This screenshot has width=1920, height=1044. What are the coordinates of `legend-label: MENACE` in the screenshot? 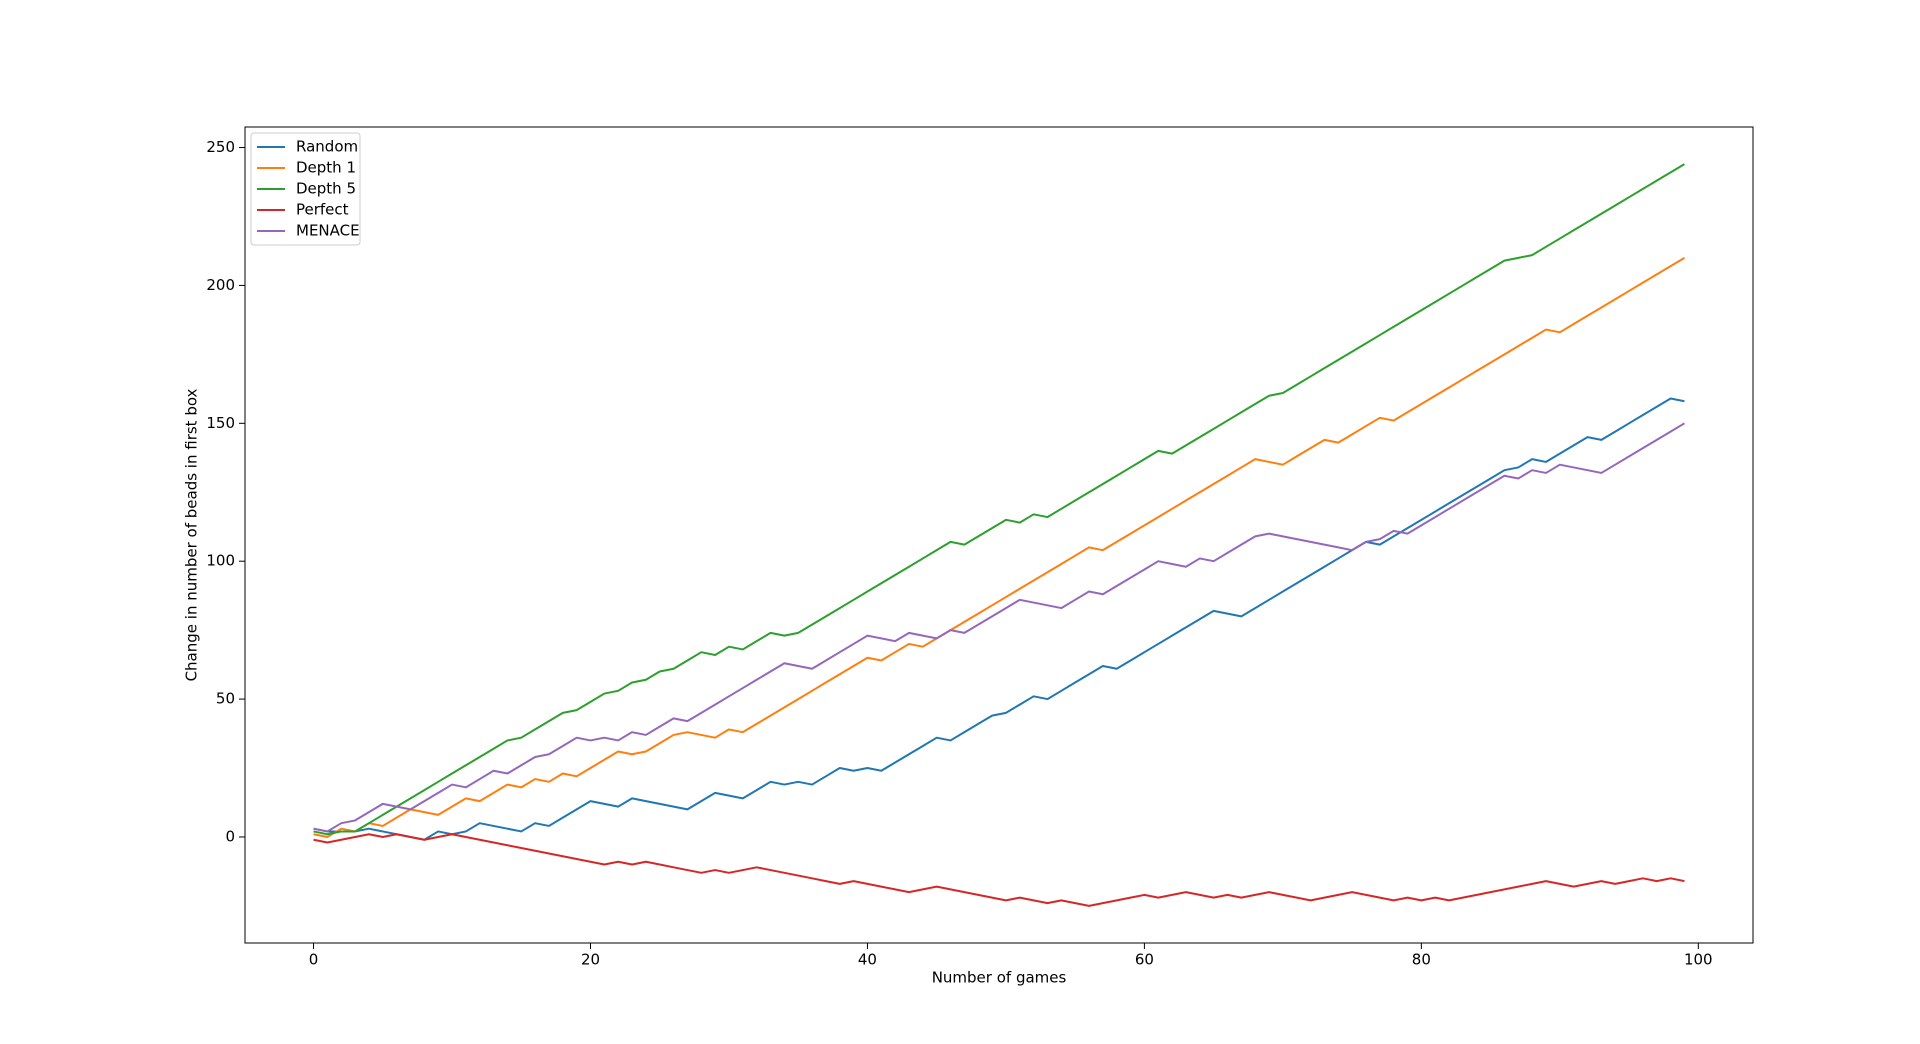 It's located at (328, 231).